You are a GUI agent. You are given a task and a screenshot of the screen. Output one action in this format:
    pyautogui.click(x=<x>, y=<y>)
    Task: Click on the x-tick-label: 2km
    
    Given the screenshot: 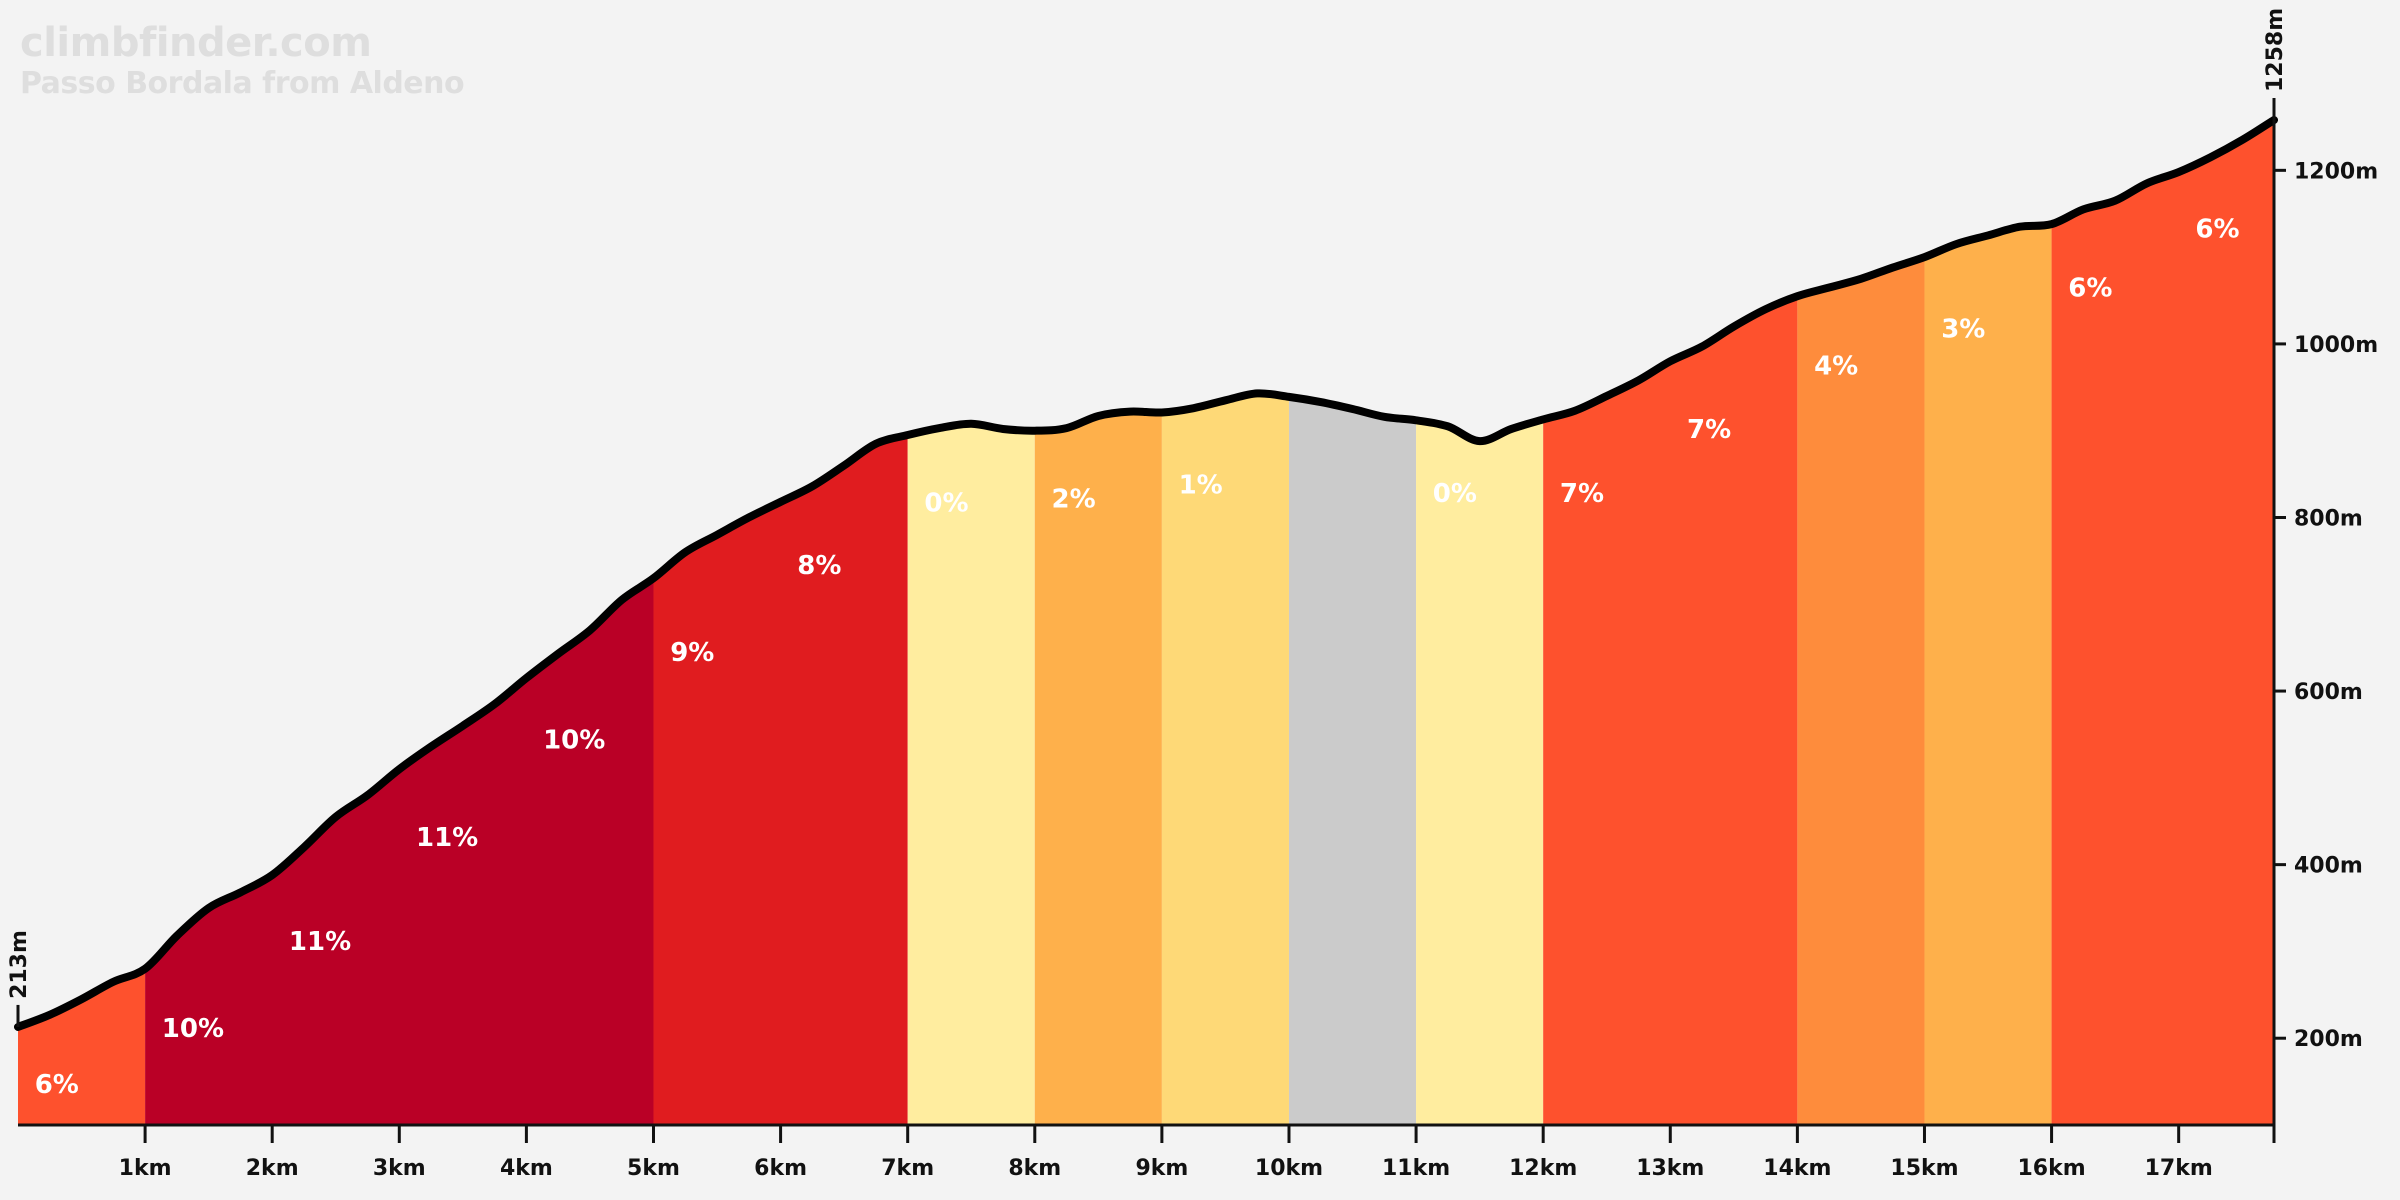 What is the action you would take?
    pyautogui.click(x=272, y=1168)
    